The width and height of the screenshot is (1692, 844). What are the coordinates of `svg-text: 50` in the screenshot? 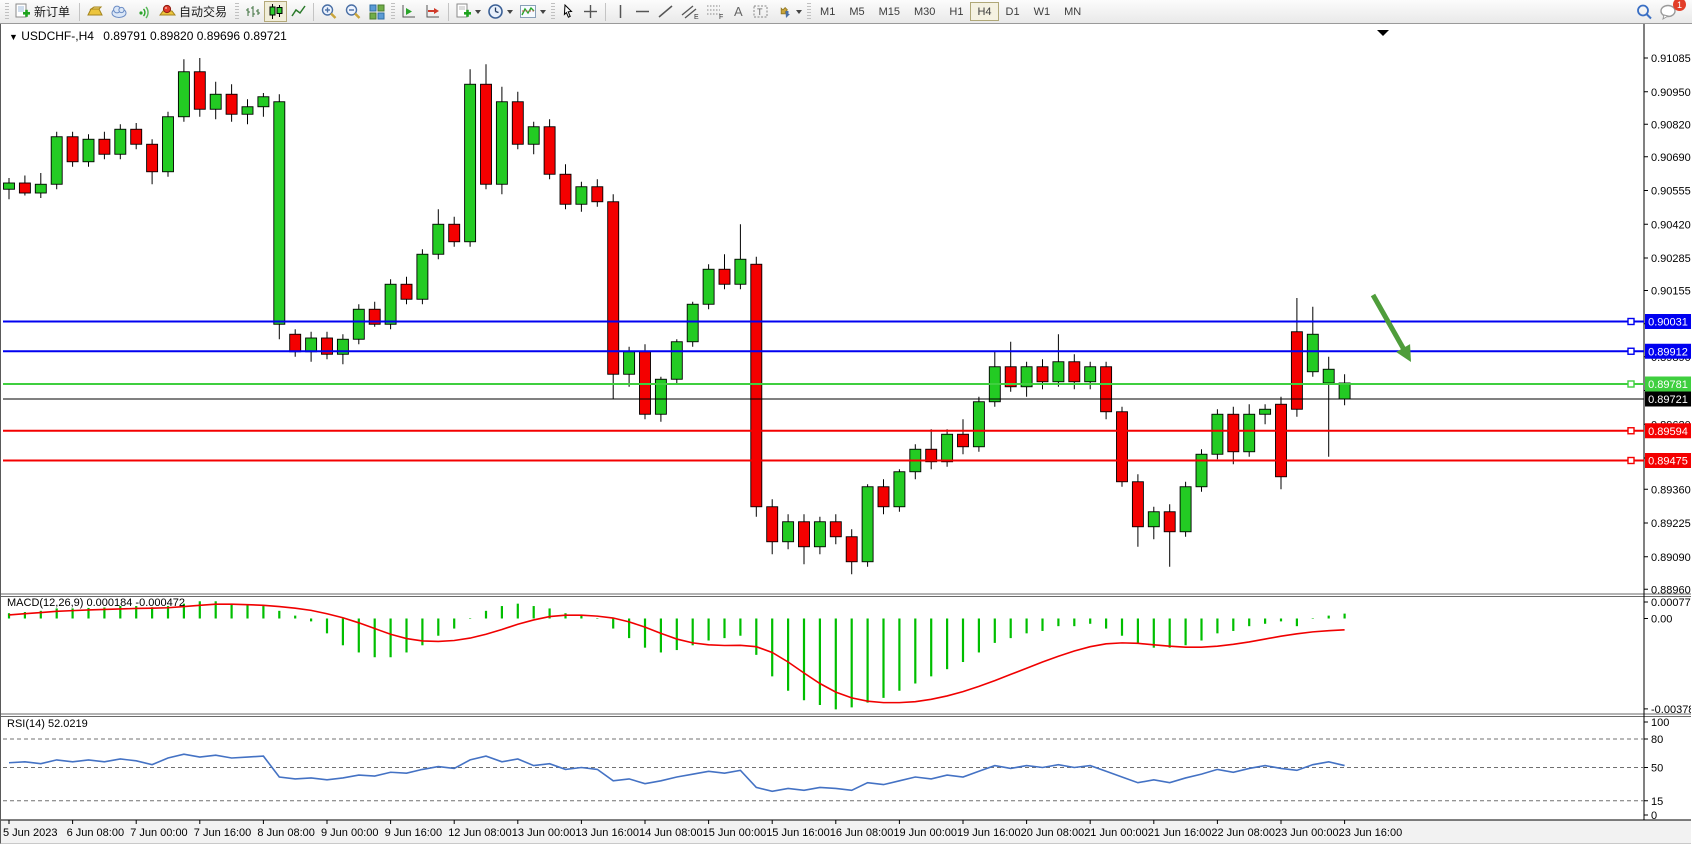 It's located at (1657, 769).